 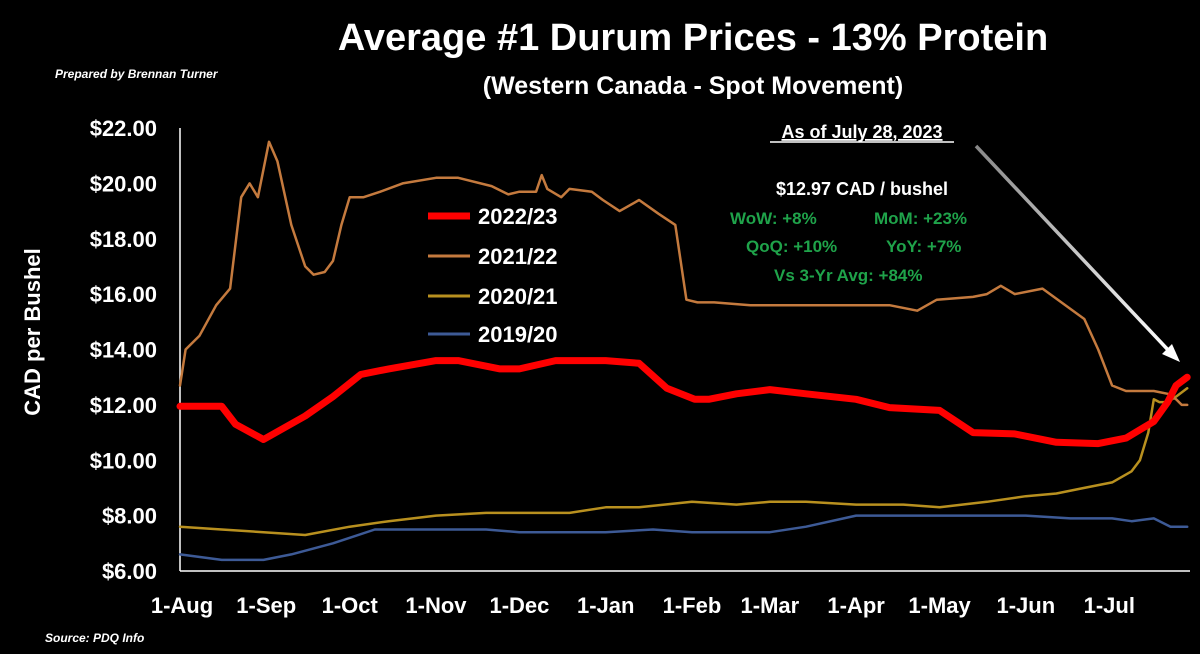 What do you see at coordinates (1109, 605) in the screenshot?
I see `x-tick-label: 1-Jul` at bounding box center [1109, 605].